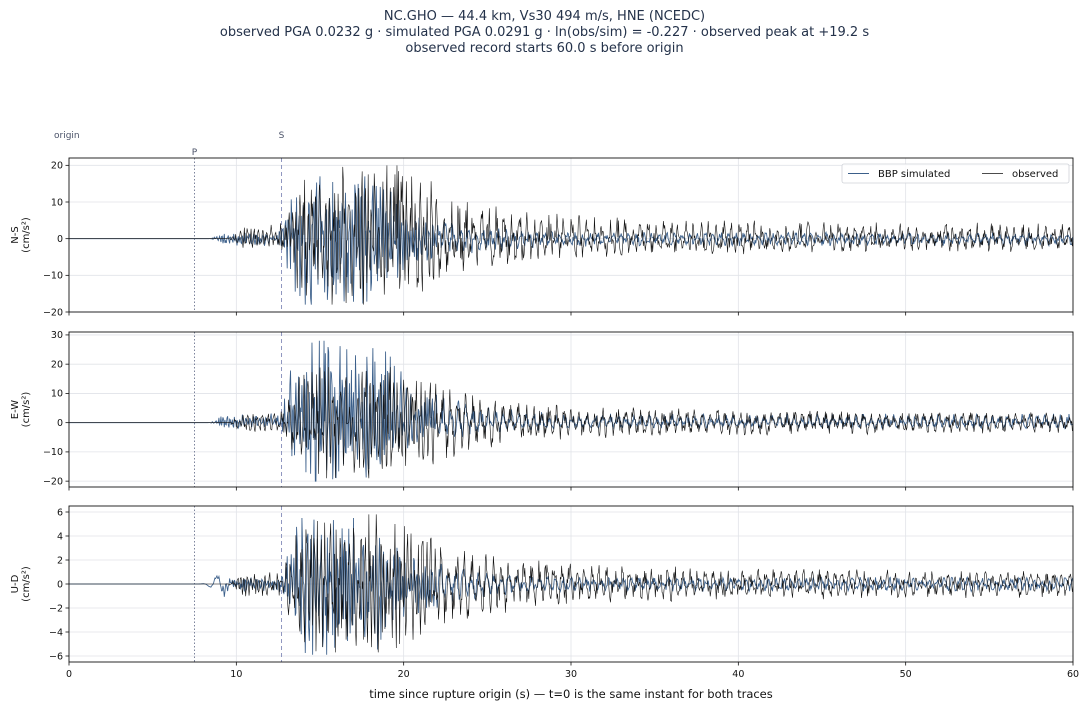 This screenshot has height=710, width=1089. What do you see at coordinates (282, 136) in the screenshot?
I see `phase-label-s: S` at bounding box center [282, 136].